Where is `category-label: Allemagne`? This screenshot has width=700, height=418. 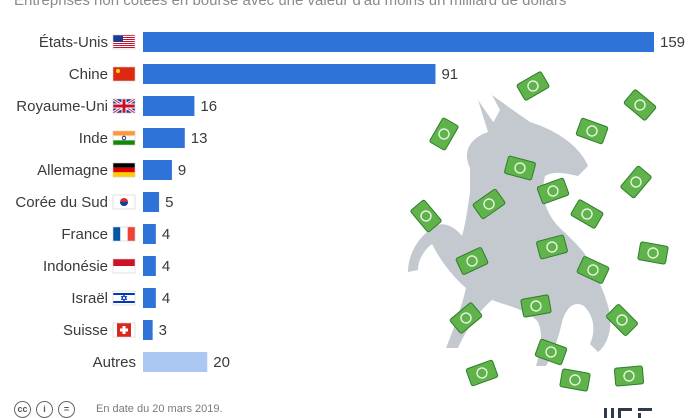 category-label: Allemagne is located at coordinates (72, 170).